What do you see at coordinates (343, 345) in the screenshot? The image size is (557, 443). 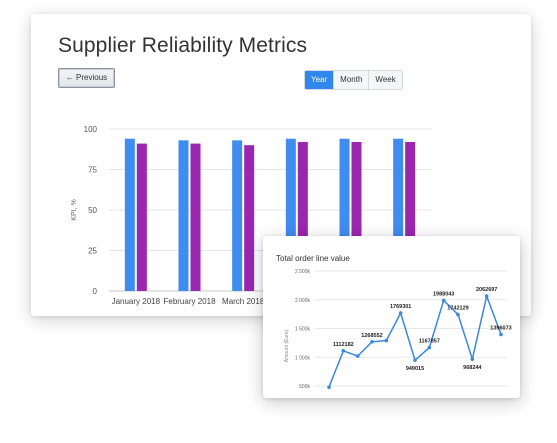 I see `data-label: 1112182` at bounding box center [343, 345].